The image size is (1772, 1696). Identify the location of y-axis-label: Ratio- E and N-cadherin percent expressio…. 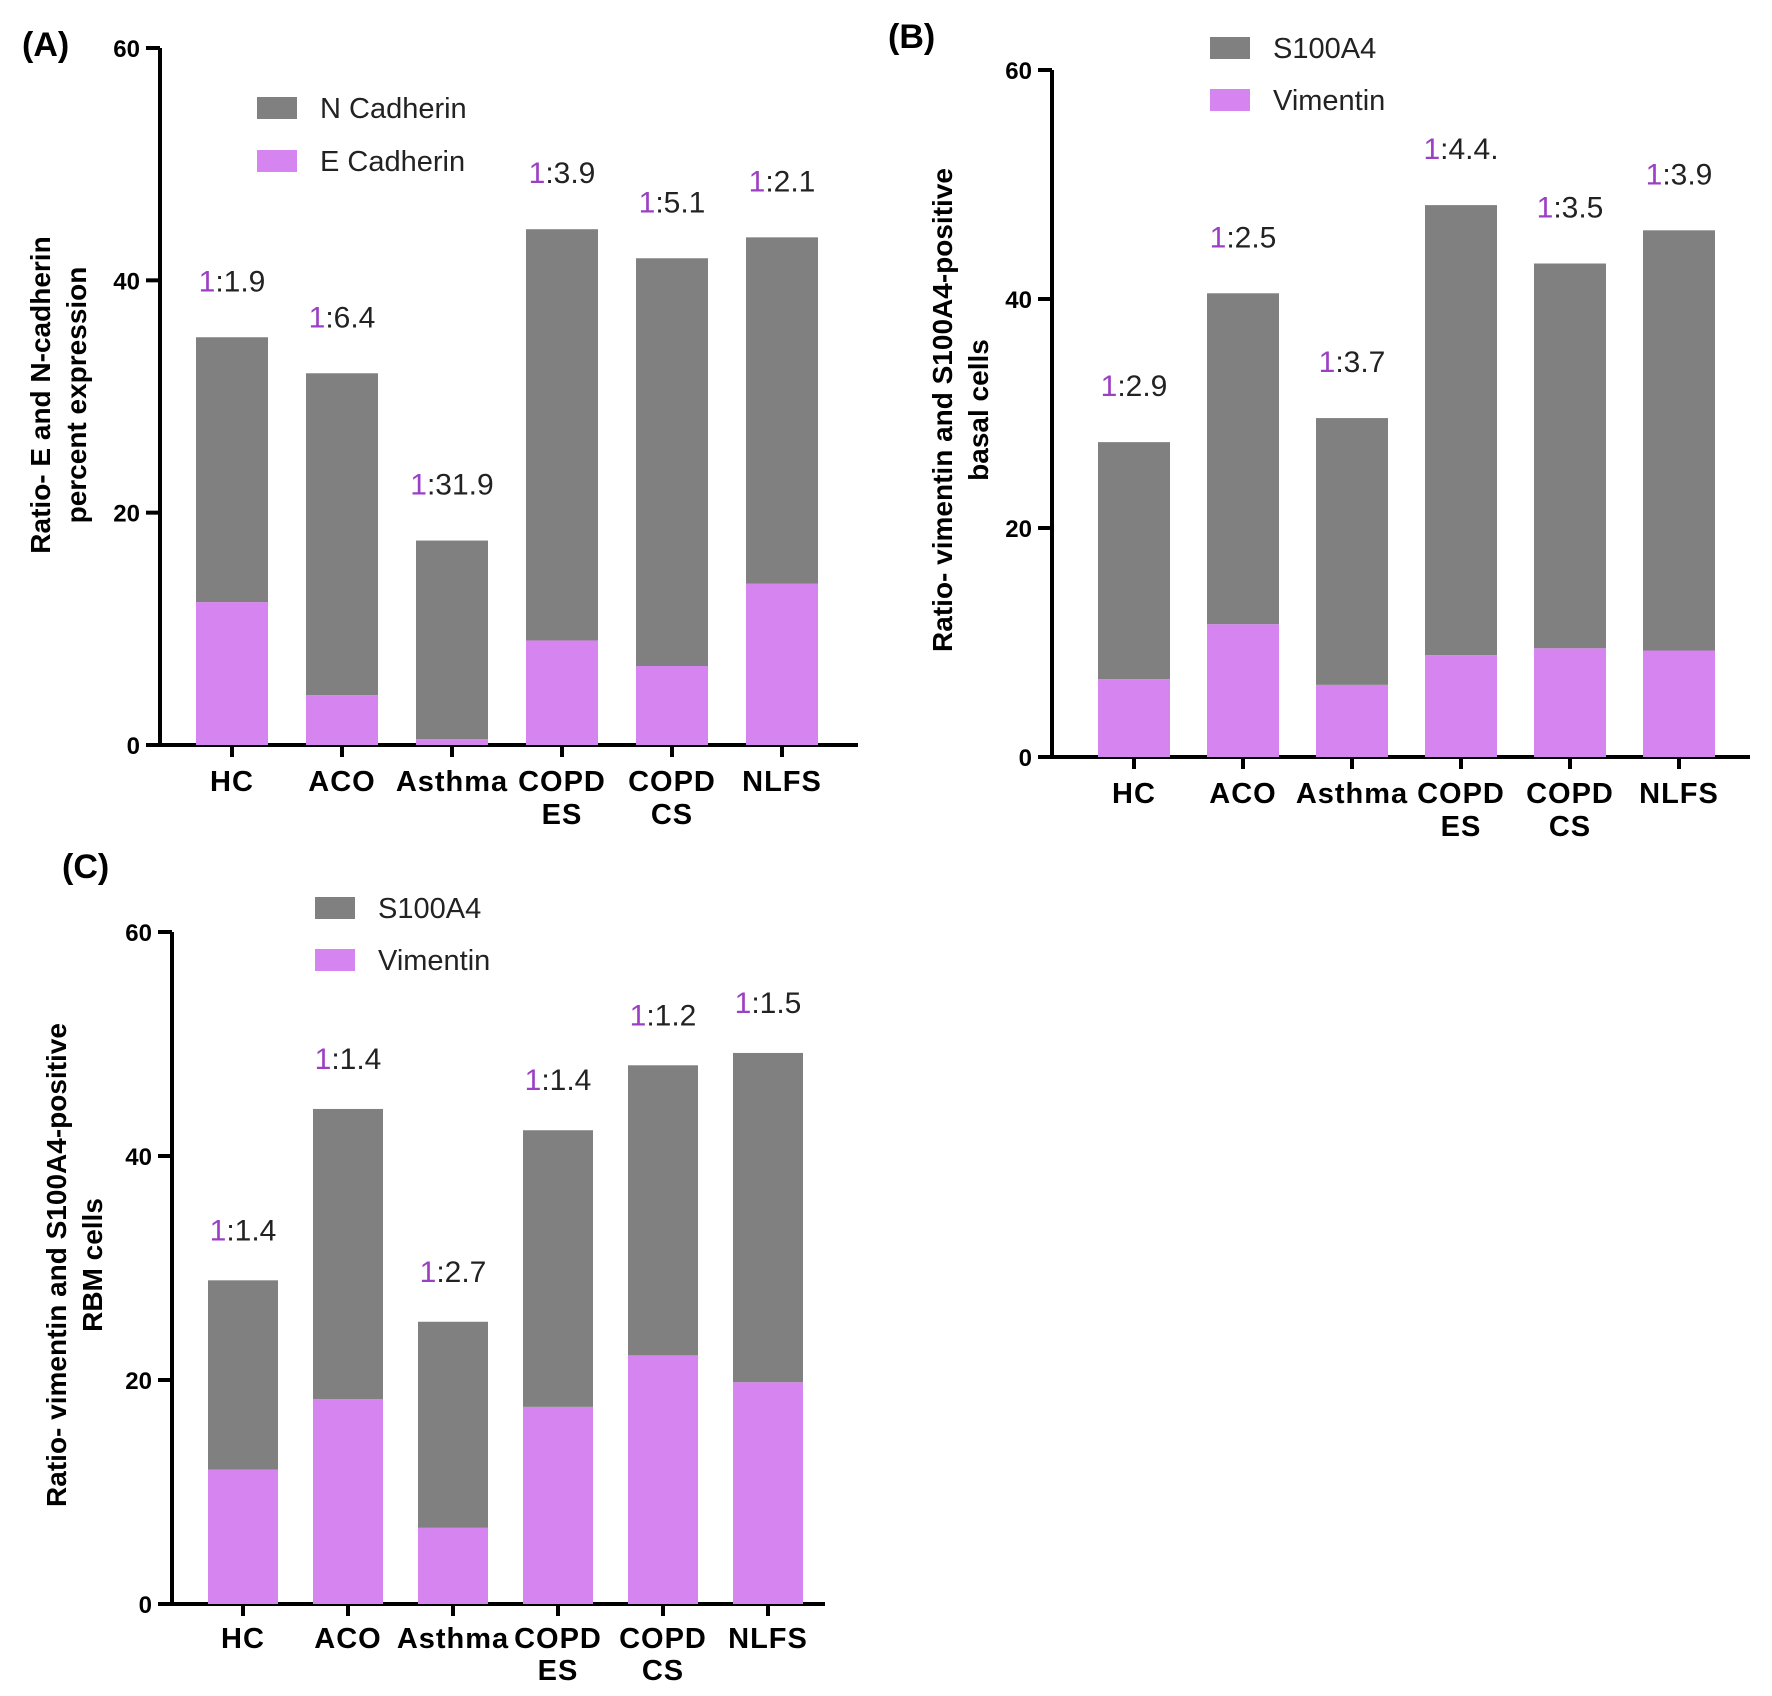
(58, 394).